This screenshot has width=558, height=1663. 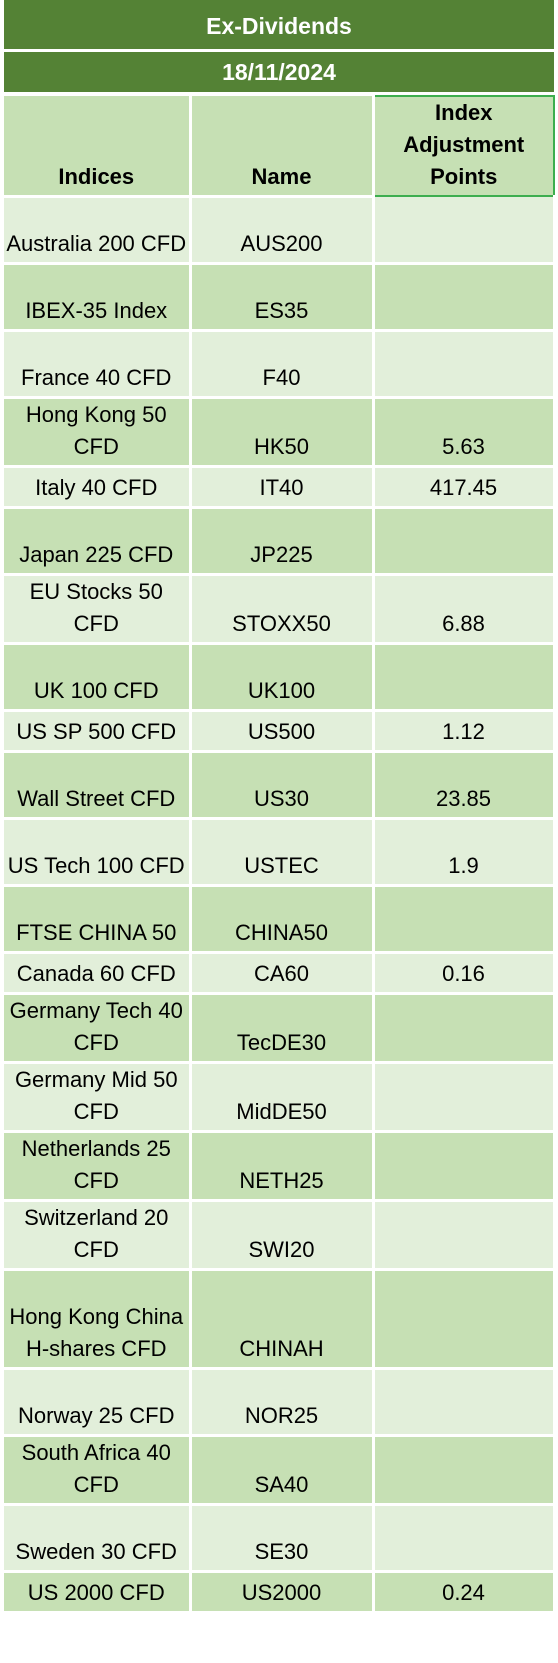 I want to click on table-row: South Africa 40 CFD SA40, so click(x=280, y=1470).